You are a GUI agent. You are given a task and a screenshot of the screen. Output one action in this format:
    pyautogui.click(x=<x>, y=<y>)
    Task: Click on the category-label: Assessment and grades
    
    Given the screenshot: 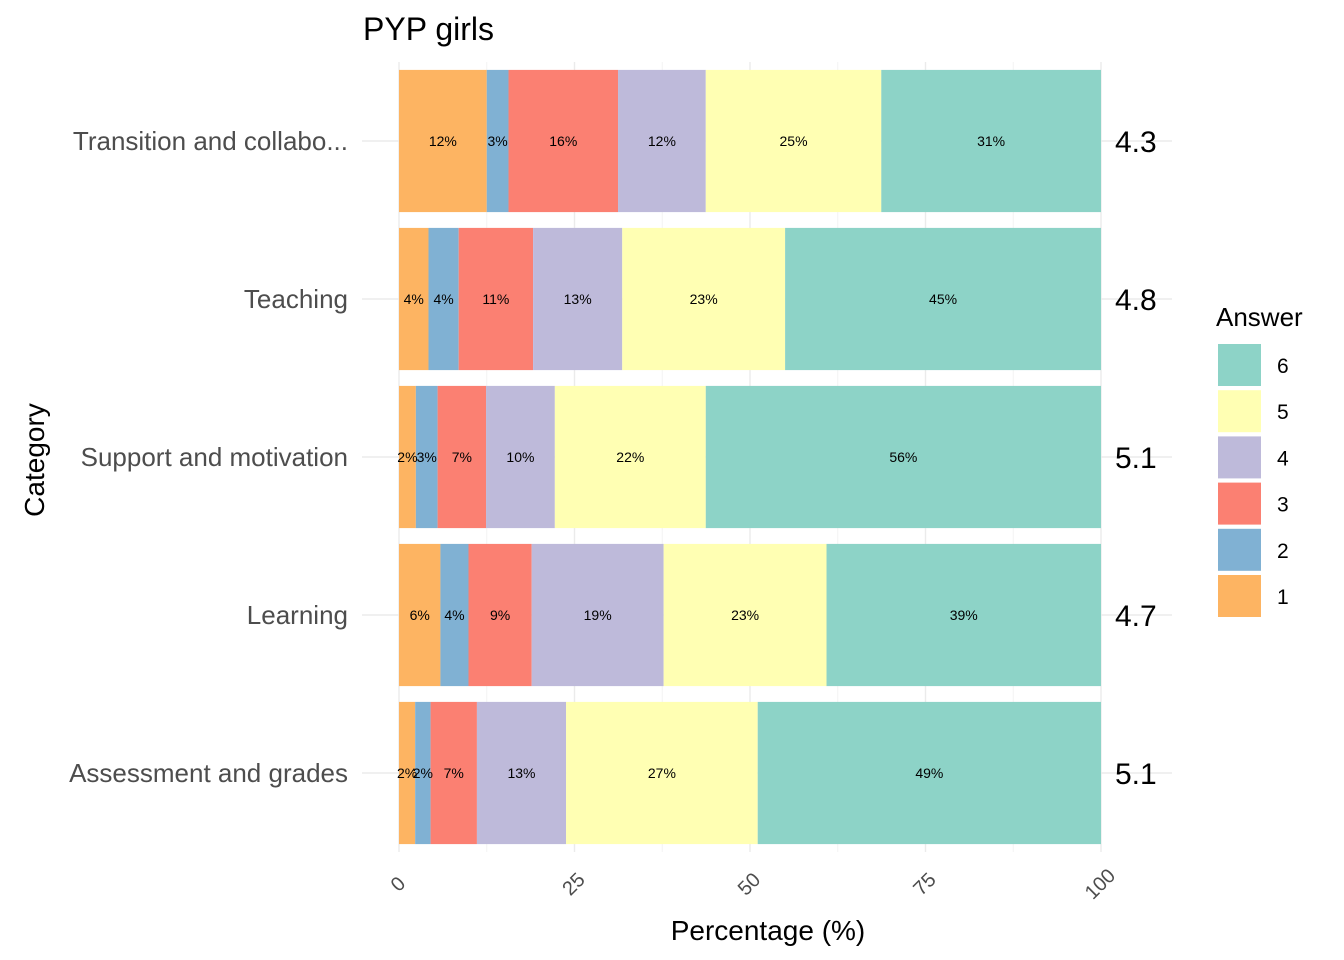 What is the action you would take?
    pyautogui.click(x=208, y=773)
    